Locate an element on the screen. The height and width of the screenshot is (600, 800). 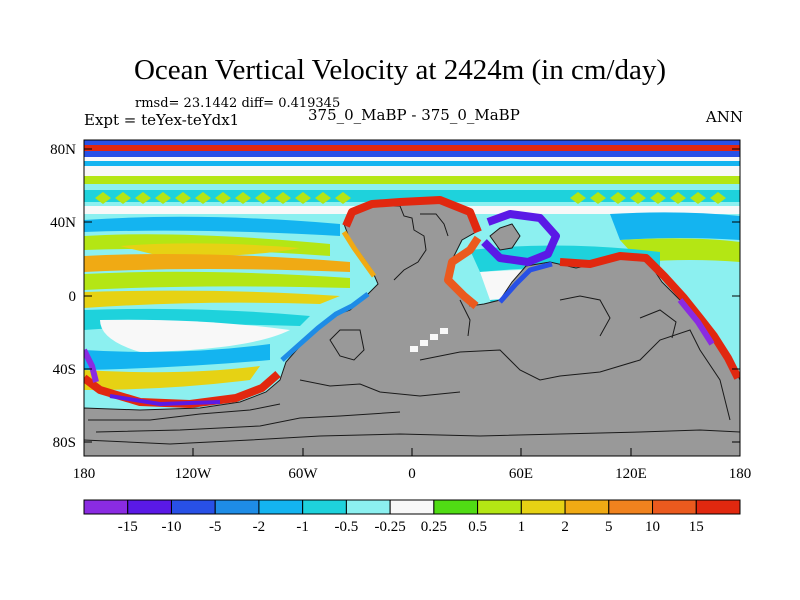
colorbar-label: 10 is located at coordinates (652, 527).